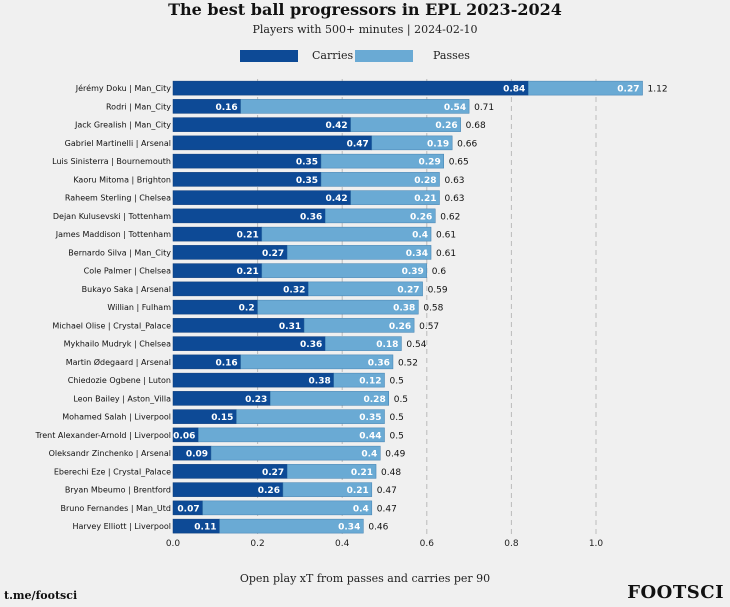  Describe the element at coordinates (41, 595) in the screenshot. I see `footer-channel-link: t.me/footsci` at that location.